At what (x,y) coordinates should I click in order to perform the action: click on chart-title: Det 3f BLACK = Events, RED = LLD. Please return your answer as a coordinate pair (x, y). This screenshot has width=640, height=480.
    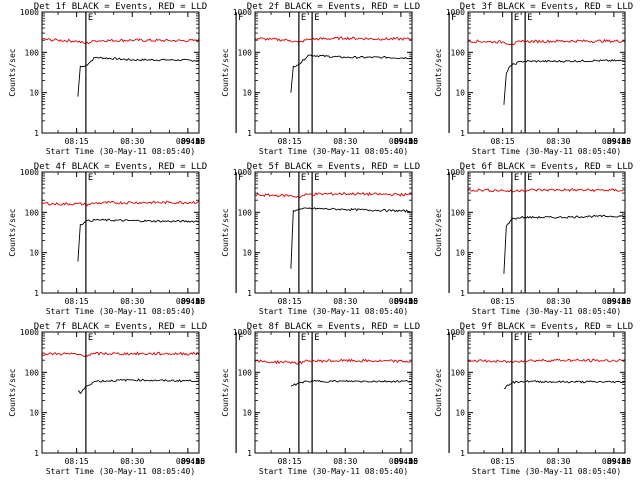
    Looking at the image, I should click on (546, 7).